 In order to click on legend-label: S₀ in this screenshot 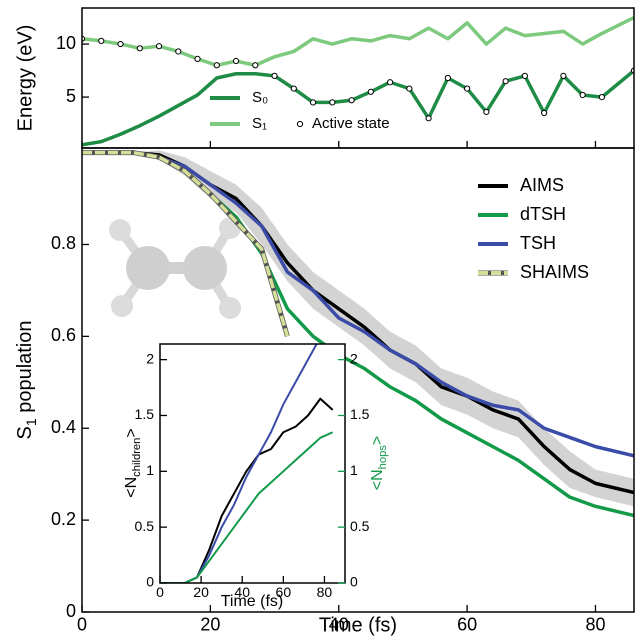, I will do `click(260, 97)`.